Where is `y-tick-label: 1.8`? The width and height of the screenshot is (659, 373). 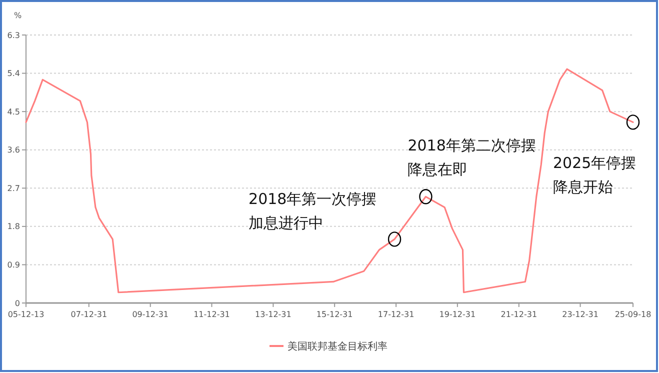 y-tick-label: 1.8 is located at coordinates (13, 227).